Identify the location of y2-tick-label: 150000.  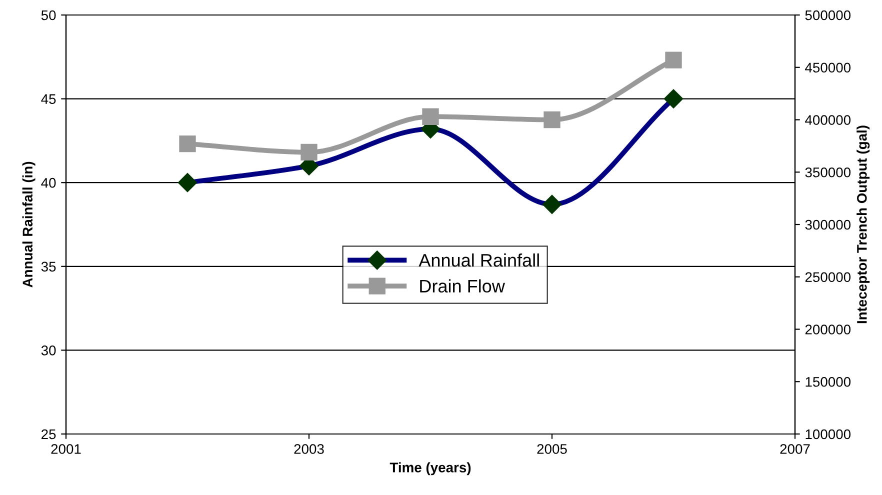
(828, 381).